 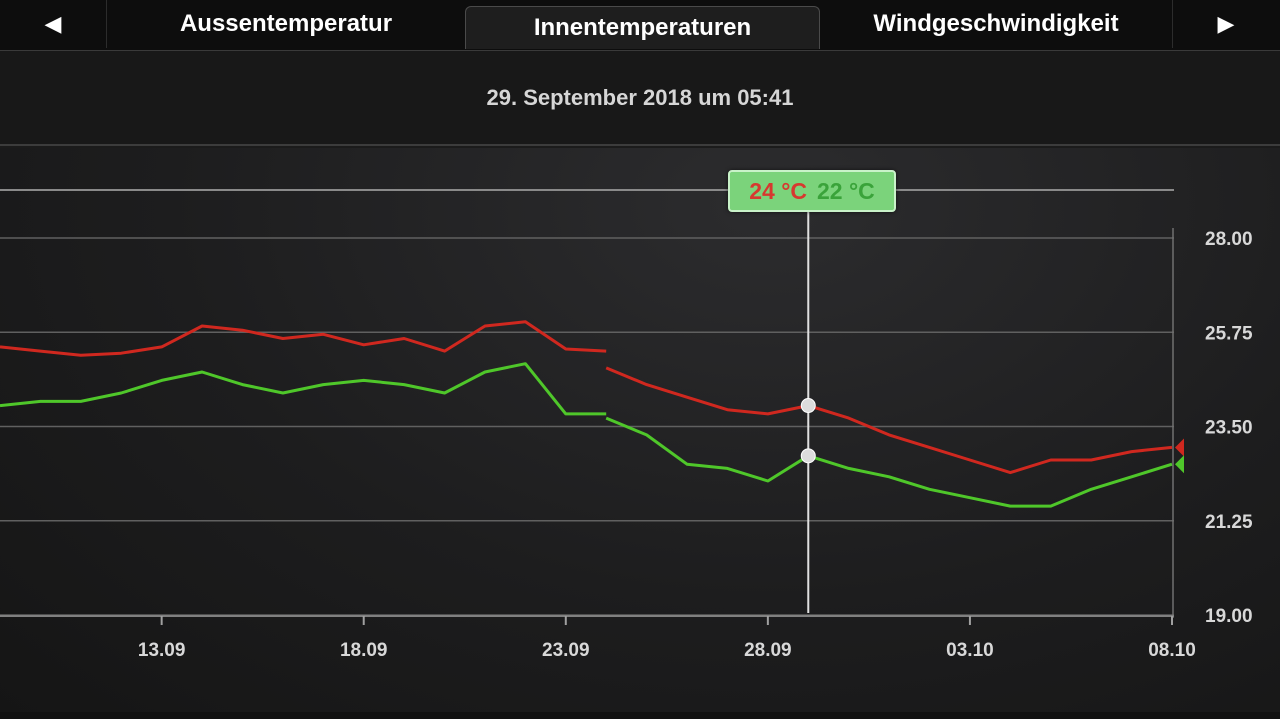 I want to click on chevron-right-icon: ▶, so click(x=1226, y=23).